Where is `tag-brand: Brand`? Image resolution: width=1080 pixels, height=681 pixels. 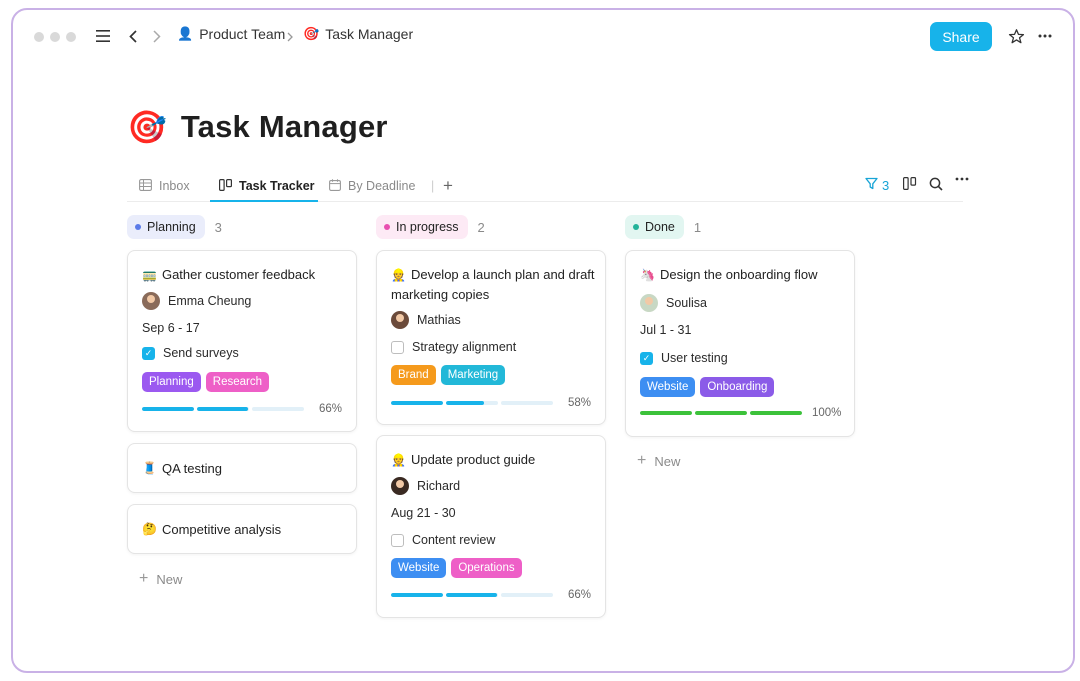 tag-brand: Brand is located at coordinates (413, 375).